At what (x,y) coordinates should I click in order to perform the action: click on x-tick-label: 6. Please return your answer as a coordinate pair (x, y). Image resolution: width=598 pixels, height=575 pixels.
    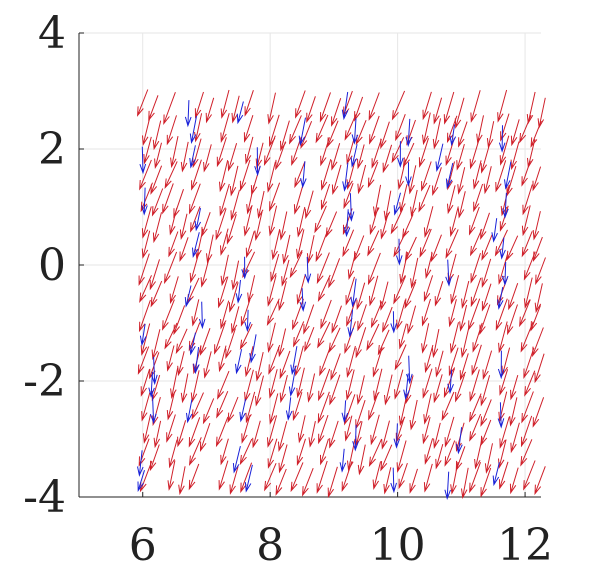
    Looking at the image, I should click on (143, 545).